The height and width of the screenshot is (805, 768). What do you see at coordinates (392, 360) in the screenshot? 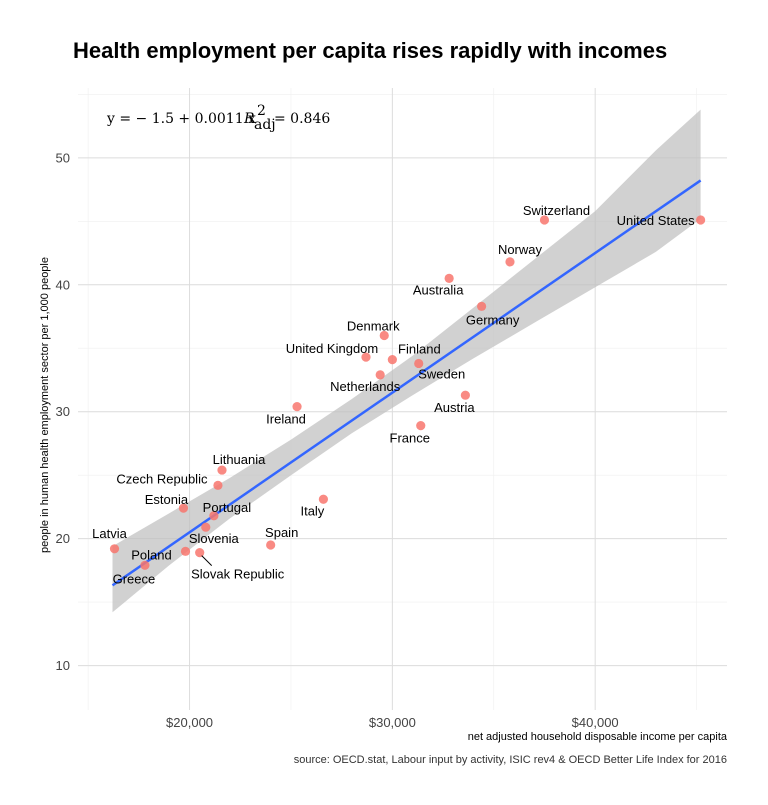
I see `point-finland` at bounding box center [392, 360].